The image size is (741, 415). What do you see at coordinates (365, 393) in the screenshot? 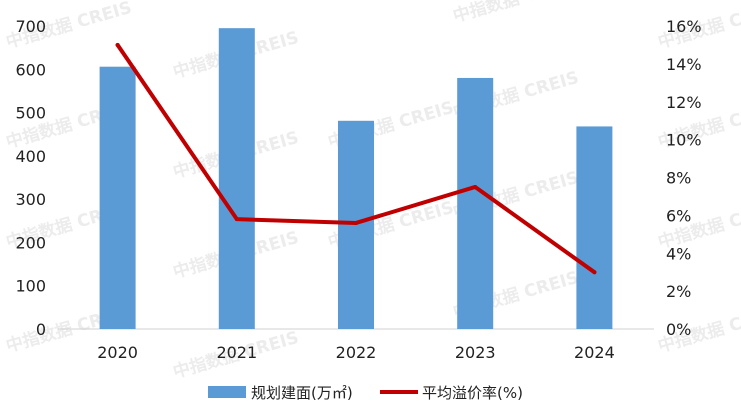
I see `legend: 规划建面(万㎡) 平均溢价率(%)` at bounding box center [365, 393].